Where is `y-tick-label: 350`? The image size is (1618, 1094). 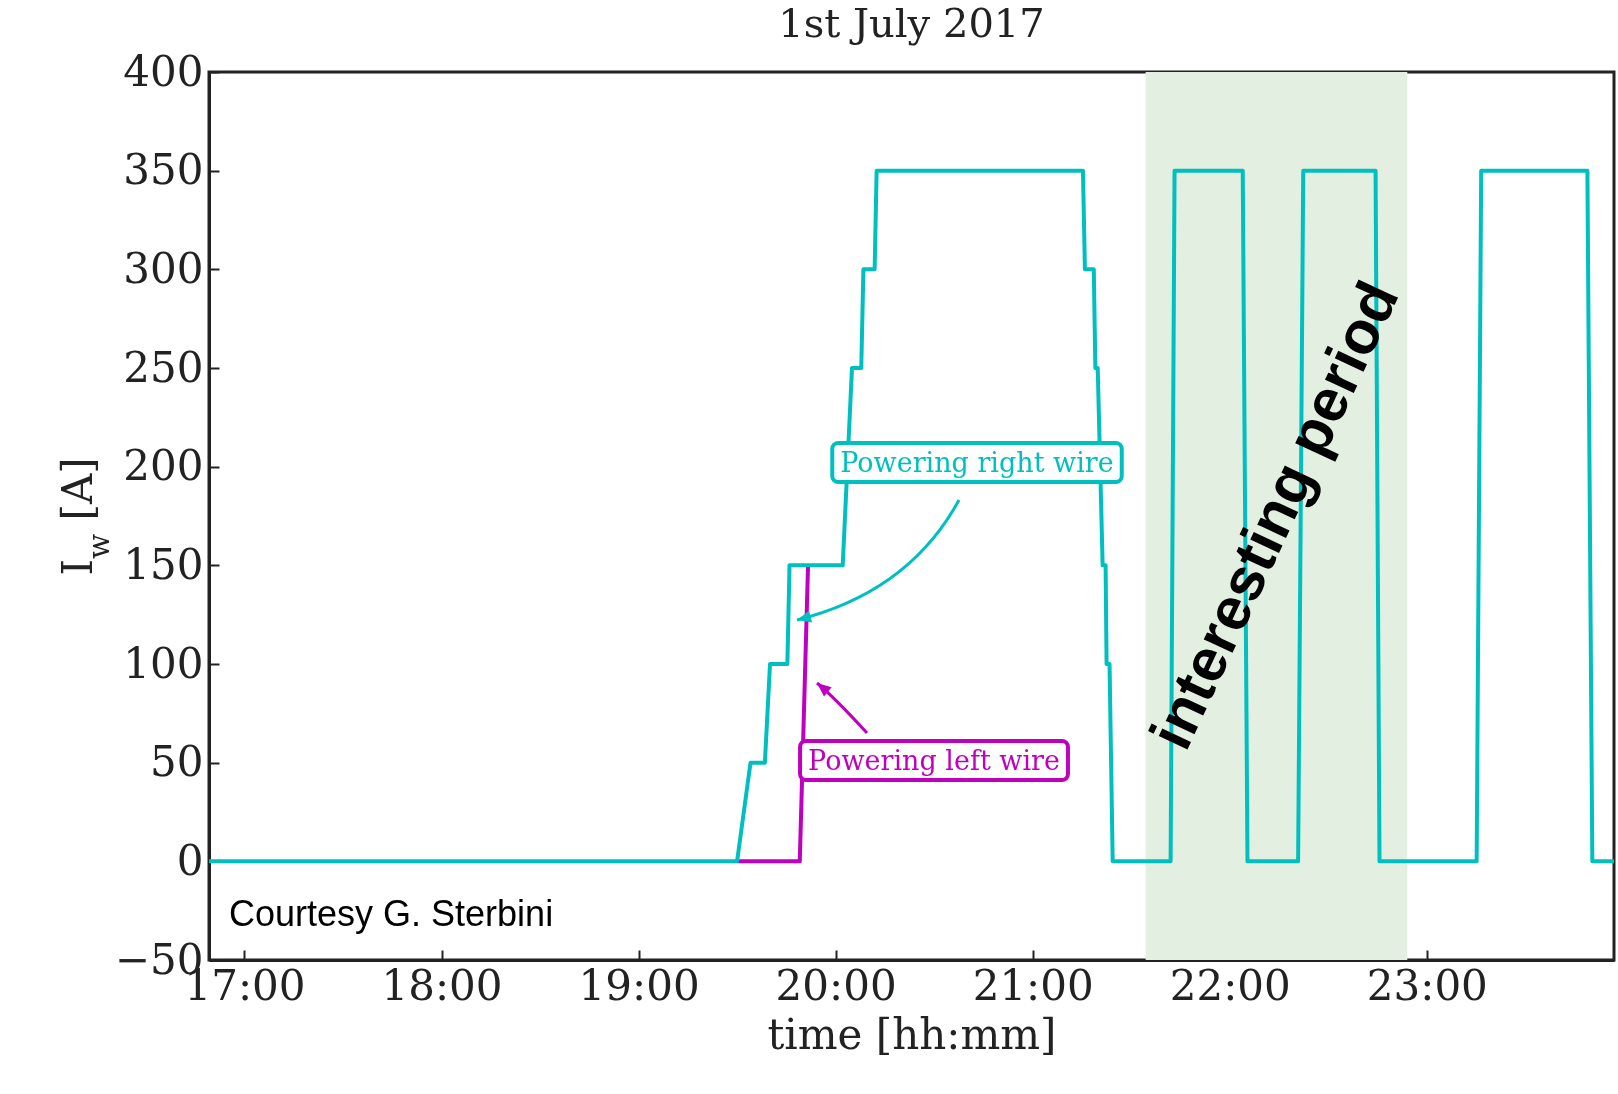 y-tick-label: 350 is located at coordinates (163, 170).